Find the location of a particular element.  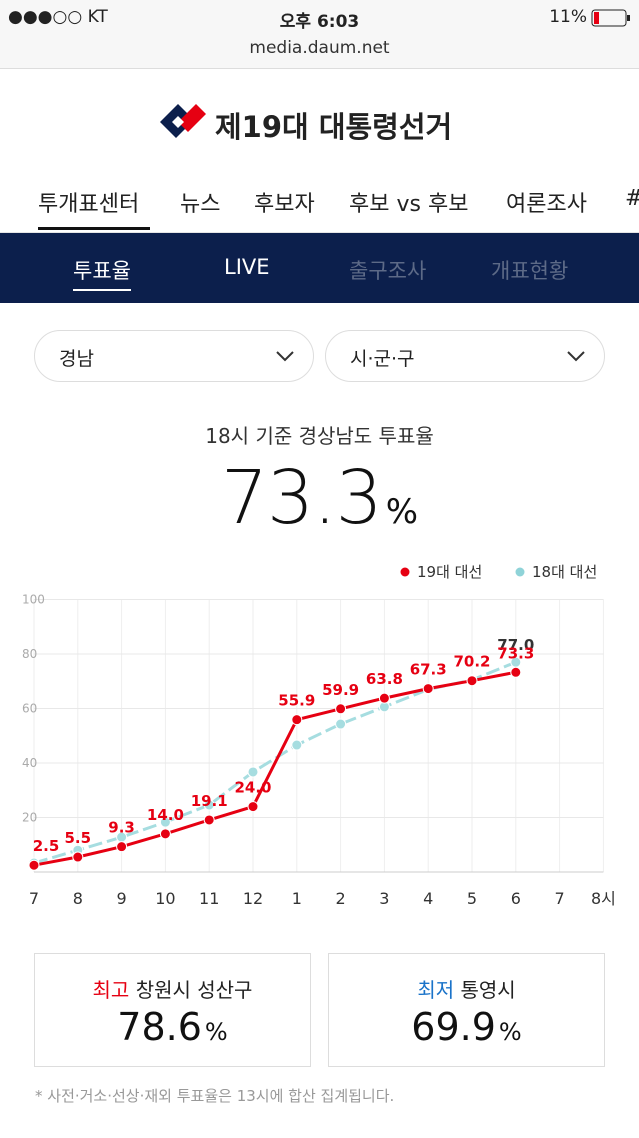

x-tick-label: 12 is located at coordinates (253, 898).